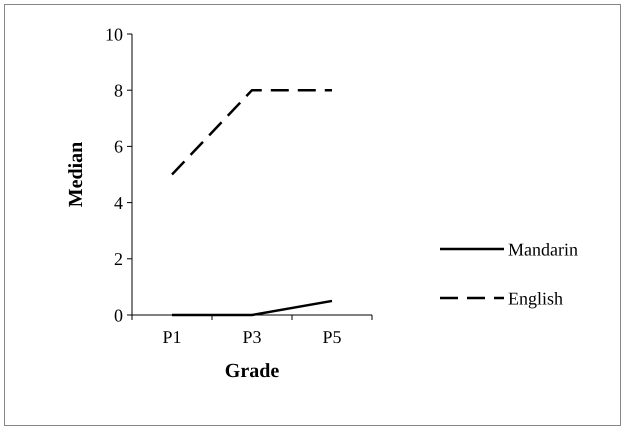 Image resolution: width=627 pixels, height=432 pixels. I want to click on x-tick-label: P5, so click(332, 337).